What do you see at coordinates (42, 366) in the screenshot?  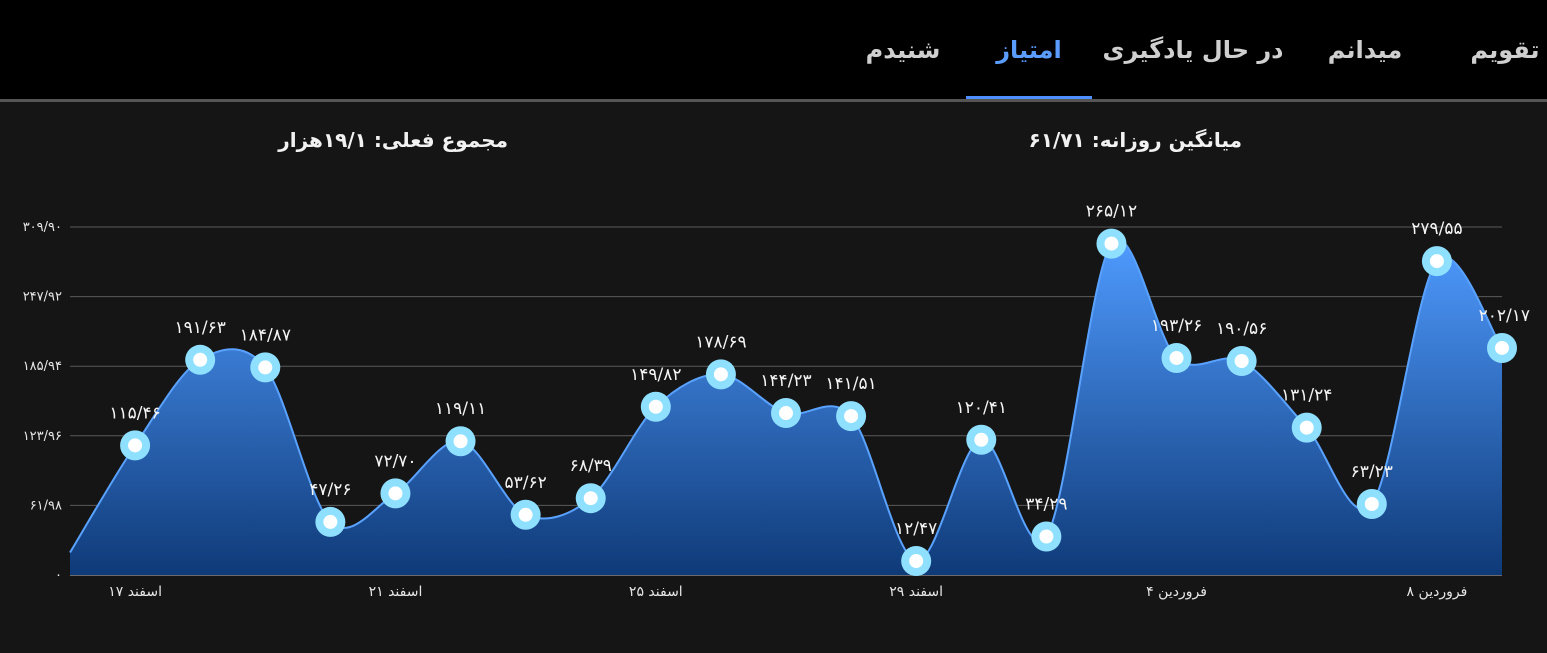 I see `y-tick-label: ۱۸۵/۹۴` at bounding box center [42, 366].